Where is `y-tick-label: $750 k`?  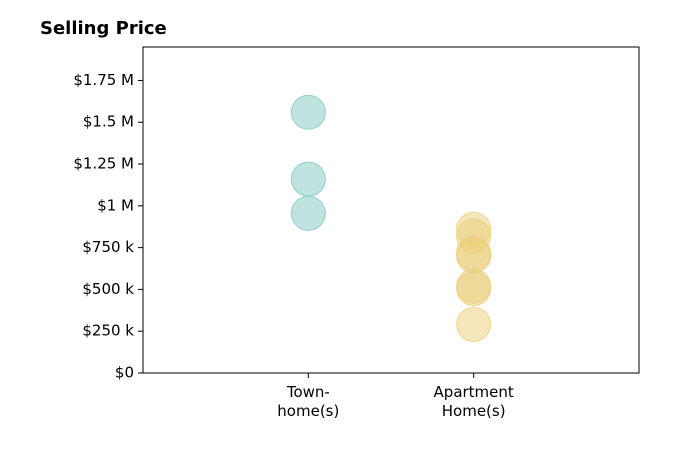
y-tick-label: $750 k is located at coordinates (108, 247).